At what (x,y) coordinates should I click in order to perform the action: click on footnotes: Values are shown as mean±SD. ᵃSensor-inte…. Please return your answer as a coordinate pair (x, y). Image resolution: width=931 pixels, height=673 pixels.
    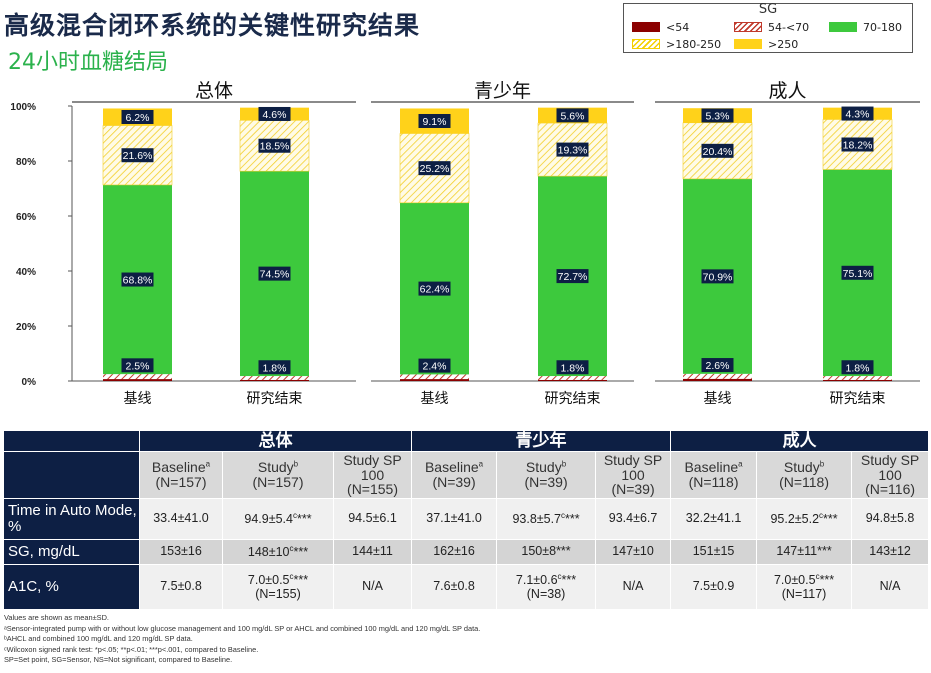
    Looking at the image, I should click on (242, 639).